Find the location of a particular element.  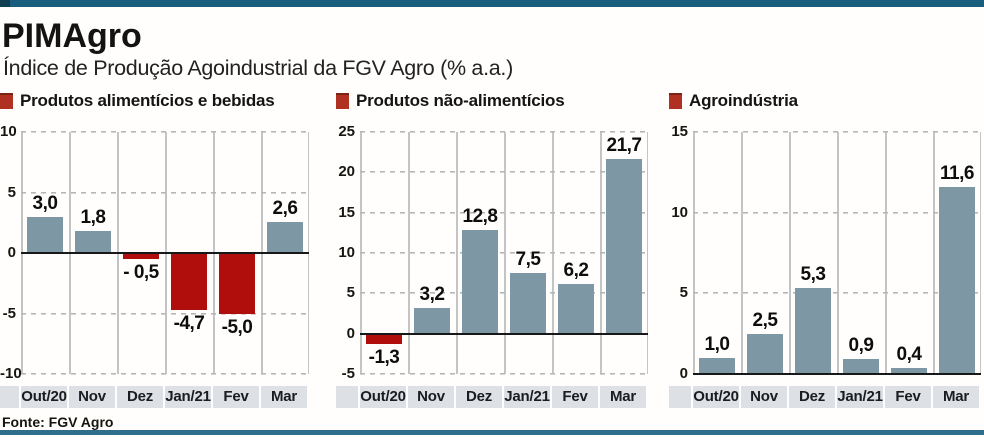

bar-value-label: 0,4 is located at coordinates (909, 354).